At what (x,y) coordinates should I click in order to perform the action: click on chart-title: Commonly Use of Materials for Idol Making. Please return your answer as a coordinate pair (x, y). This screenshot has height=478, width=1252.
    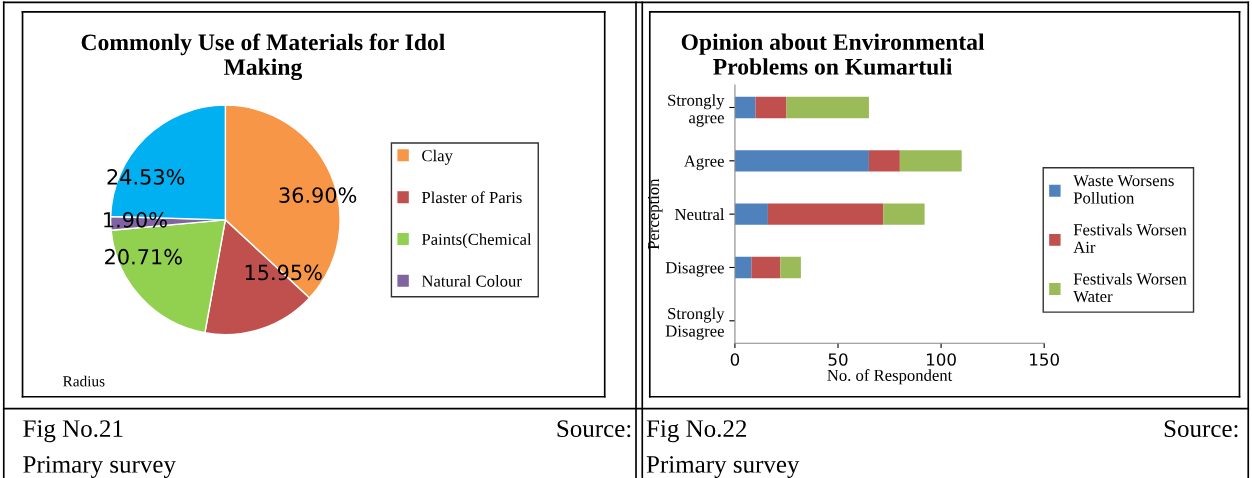
    Looking at the image, I should click on (263, 57).